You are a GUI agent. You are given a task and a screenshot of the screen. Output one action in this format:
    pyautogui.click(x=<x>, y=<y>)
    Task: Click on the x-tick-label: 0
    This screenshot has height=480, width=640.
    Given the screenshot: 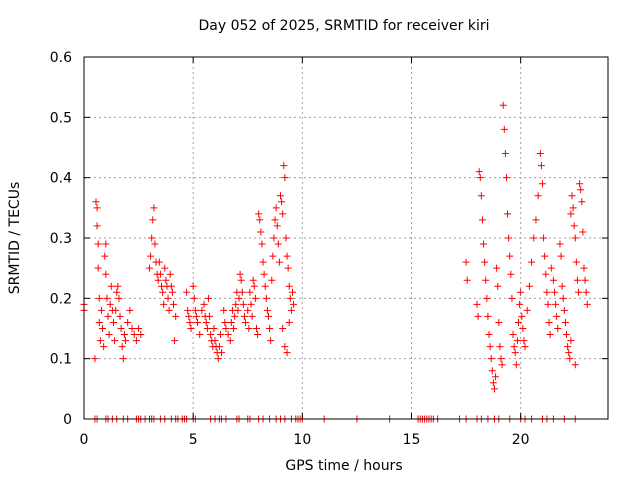 What is the action you would take?
    pyautogui.click(x=84, y=440)
    